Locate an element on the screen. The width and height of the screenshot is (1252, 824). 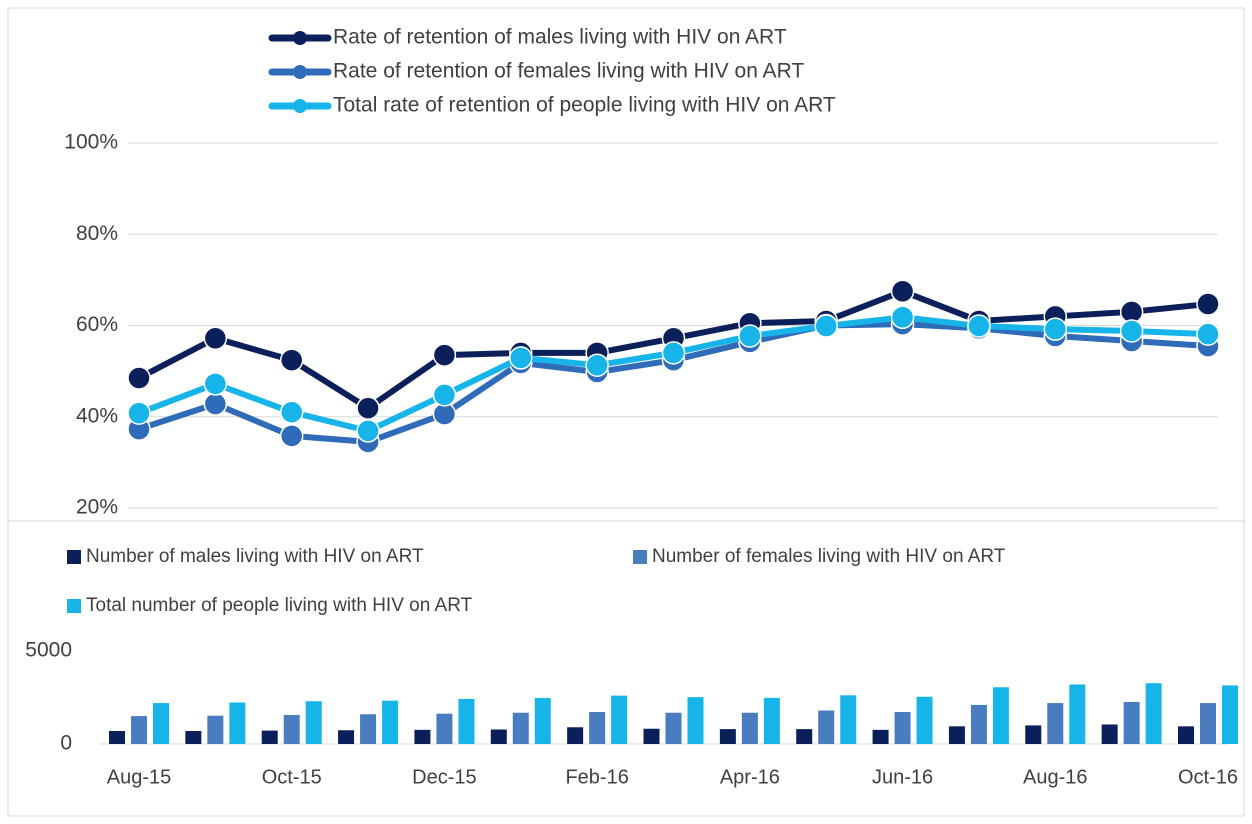
x-tick-label: Feb-16 is located at coordinates (596, 777).